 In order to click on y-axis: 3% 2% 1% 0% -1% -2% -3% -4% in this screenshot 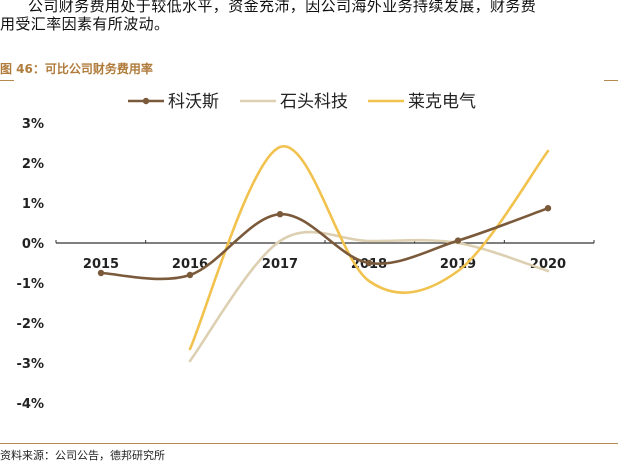, I will do `click(30, 264)`.